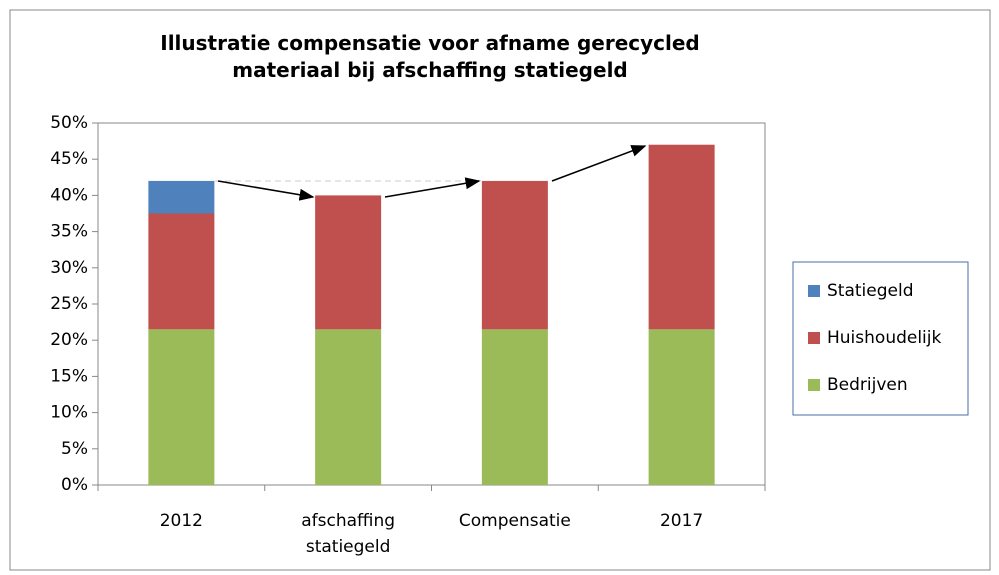 The image size is (999, 575). What do you see at coordinates (348, 534) in the screenshot?
I see `x-tick-label: afschaffing statiegeld` at bounding box center [348, 534].